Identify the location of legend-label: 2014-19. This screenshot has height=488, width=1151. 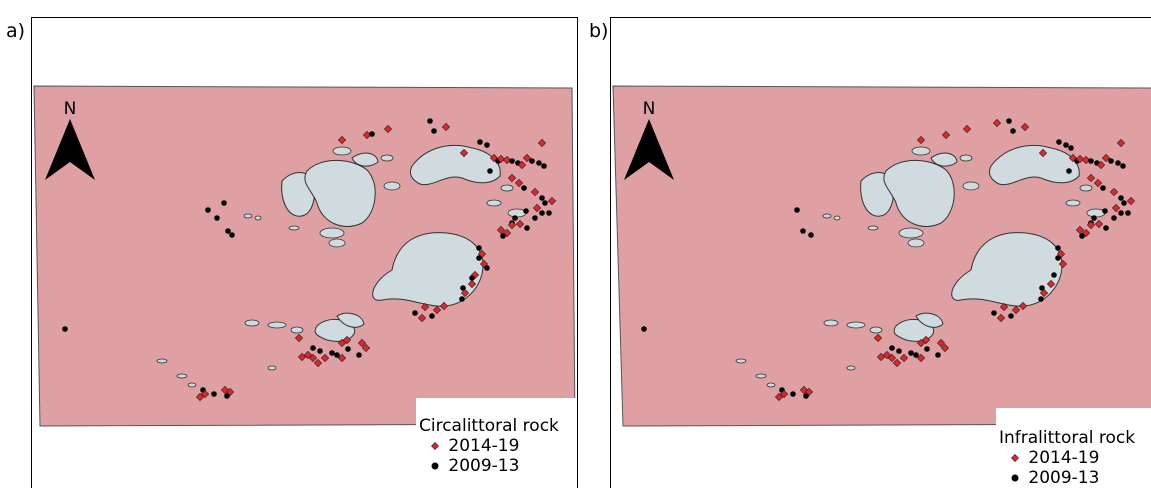
(484, 446).